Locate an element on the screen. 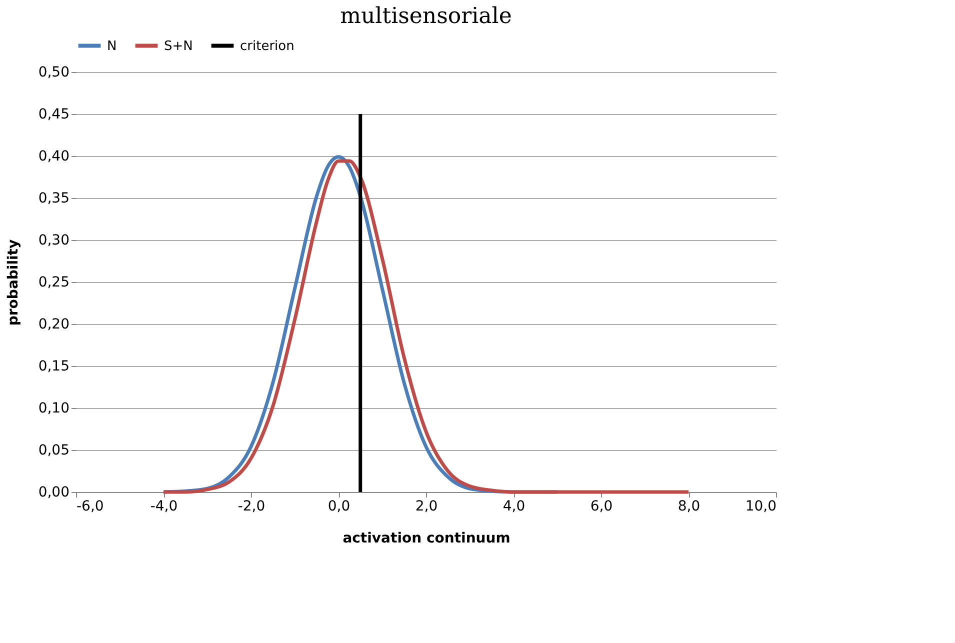 This screenshot has width=955, height=643. y-tick-label: 0,40 is located at coordinates (54, 156).